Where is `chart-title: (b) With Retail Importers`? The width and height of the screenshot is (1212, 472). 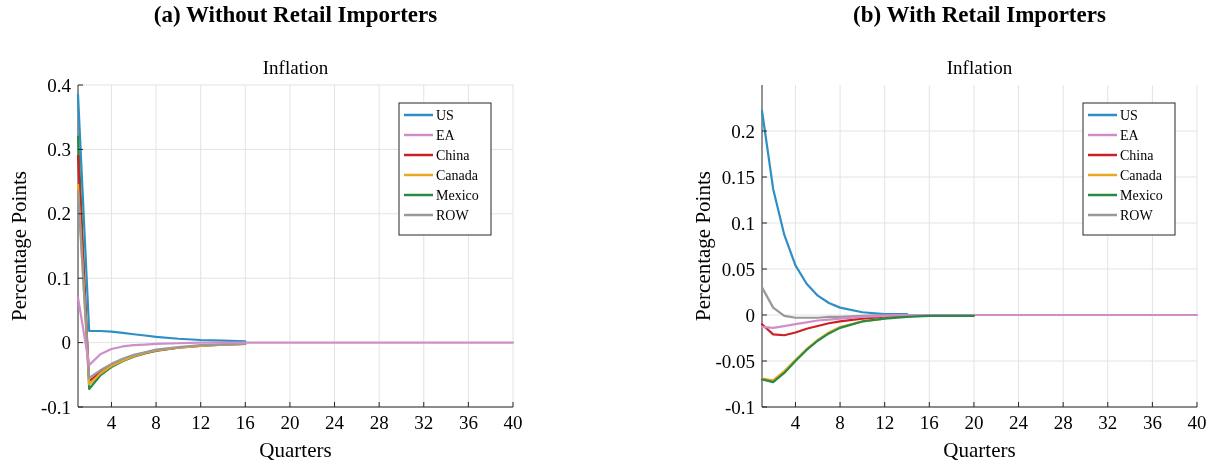 chart-title: (b) With Retail Importers is located at coordinates (979, 14).